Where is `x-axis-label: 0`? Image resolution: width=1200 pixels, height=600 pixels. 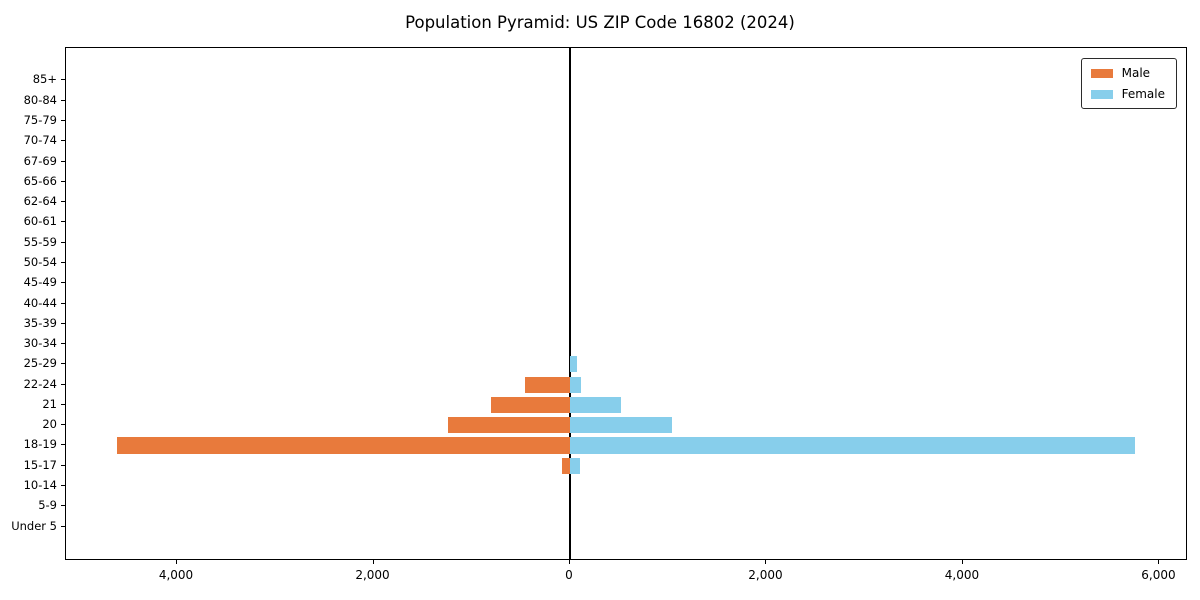 x-axis-label: 0 is located at coordinates (569, 575).